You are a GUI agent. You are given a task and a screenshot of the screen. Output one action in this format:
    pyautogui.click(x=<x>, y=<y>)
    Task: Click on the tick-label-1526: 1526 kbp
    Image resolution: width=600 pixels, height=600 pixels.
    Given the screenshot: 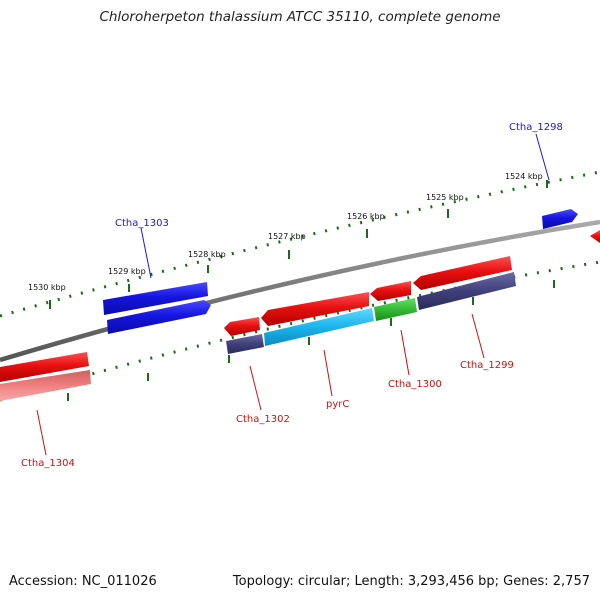 What is the action you would take?
    pyautogui.click(x=366, y=216)
    